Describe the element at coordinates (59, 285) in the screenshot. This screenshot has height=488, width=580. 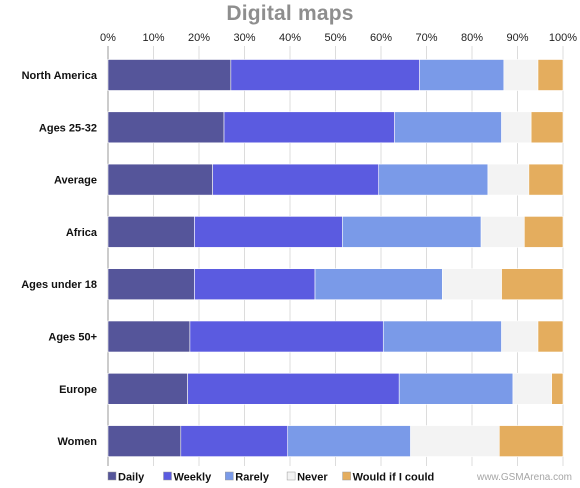
I see `y-category-label: Ages under 18` at that location.